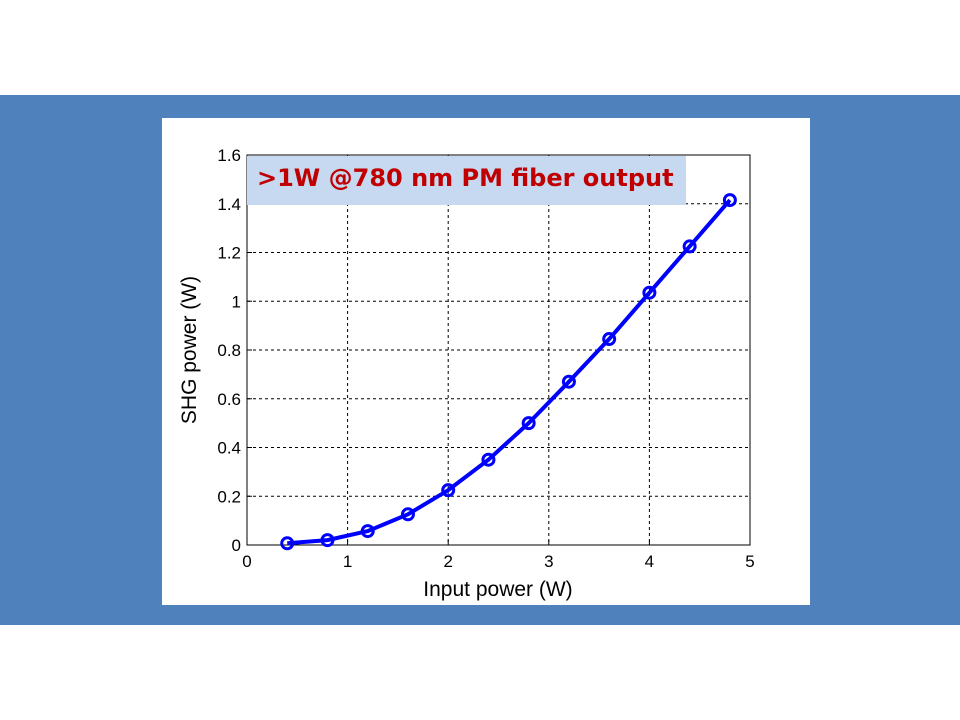 Image resolution: width=960 pixels, height=720 pixels. Describe the element at coordinates (229, 204) in the screenshot. I see `y-tick-label: 1.4` at that location.